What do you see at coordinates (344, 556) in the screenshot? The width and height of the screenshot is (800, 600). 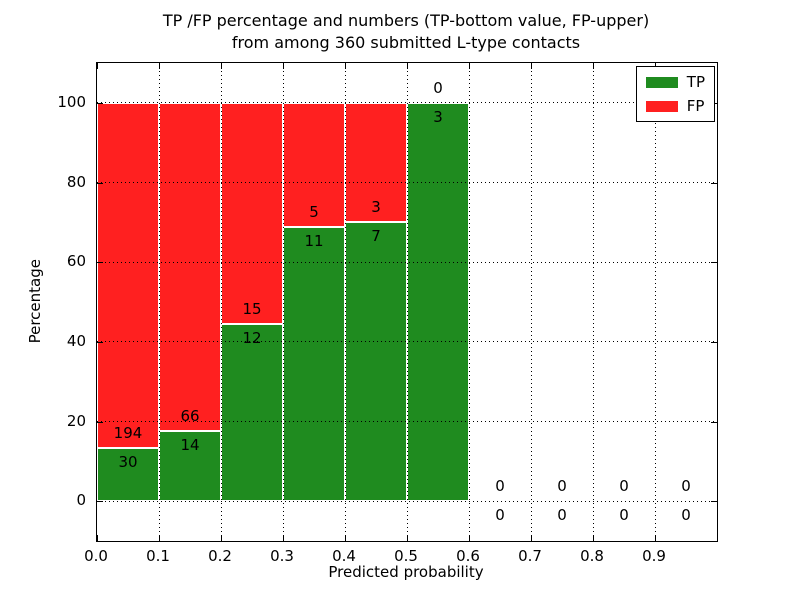 I see `x-tick-label: 0.4` at bounding box center [344, 556].